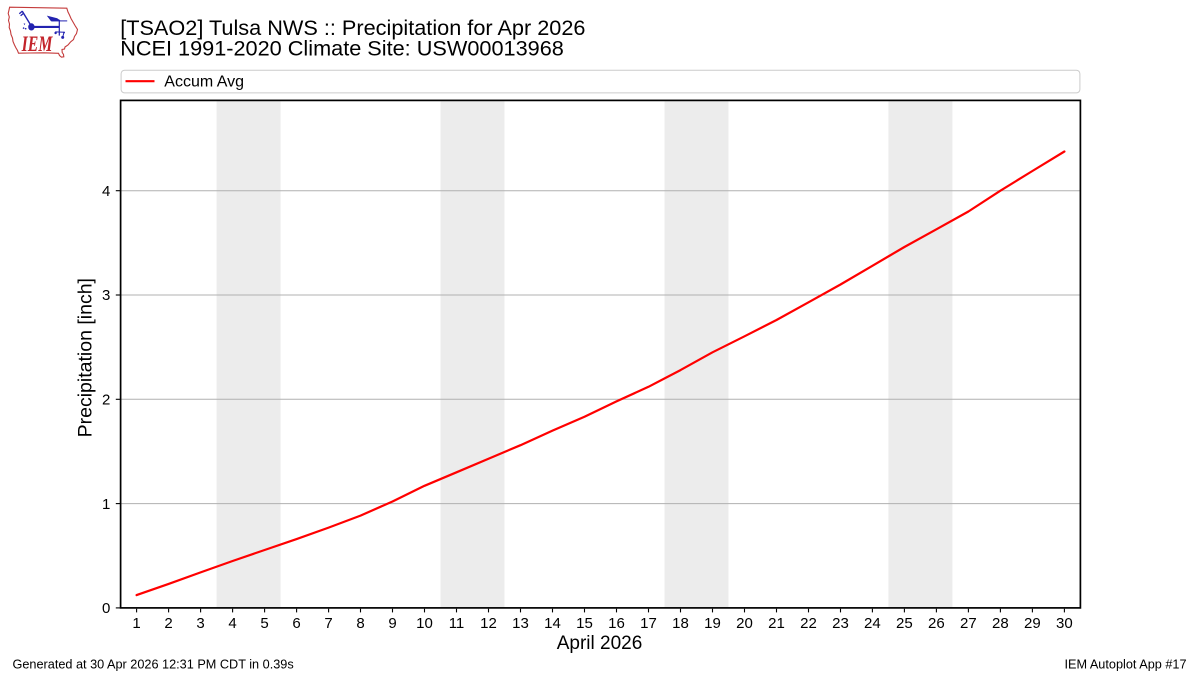 The height and width of the screenshot is (675, 1200). Describe the element at coordinates (360, 623) in the screenshot. I see `svg-text: 8` at that location.